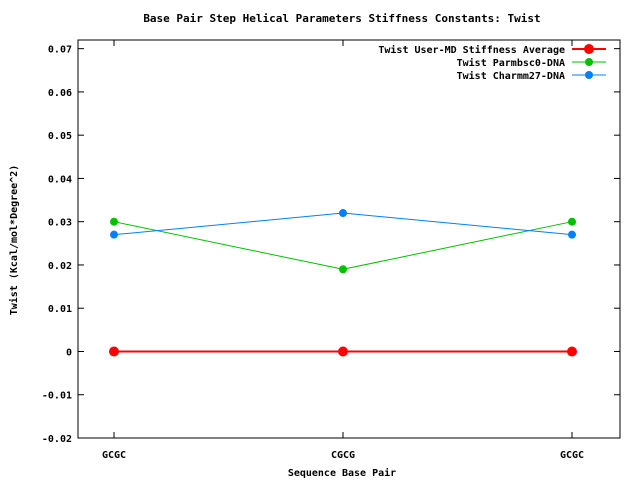  What do you see at coordinates (60, 266) in the screenshot?
I see `y-tick-label: 0.02` at bounding box center [60, 266].